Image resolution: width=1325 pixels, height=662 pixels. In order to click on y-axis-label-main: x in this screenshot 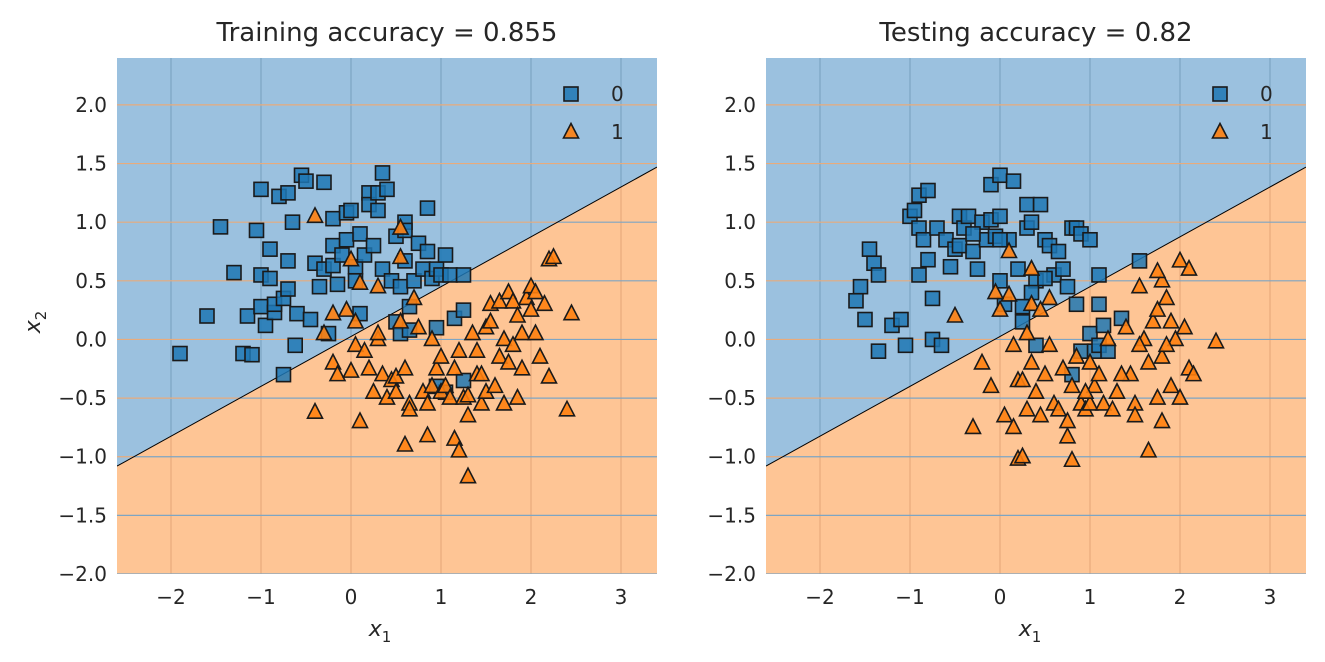, I will do `click(33, 326)`.